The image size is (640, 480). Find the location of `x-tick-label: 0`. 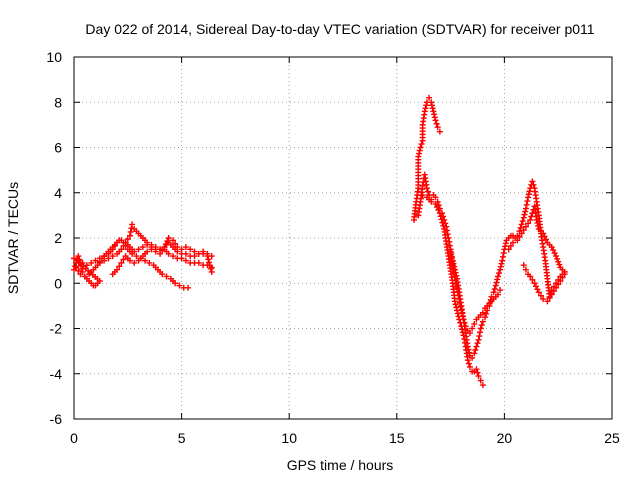

x-tick-label: 0 is located at coordinates (74, 438).